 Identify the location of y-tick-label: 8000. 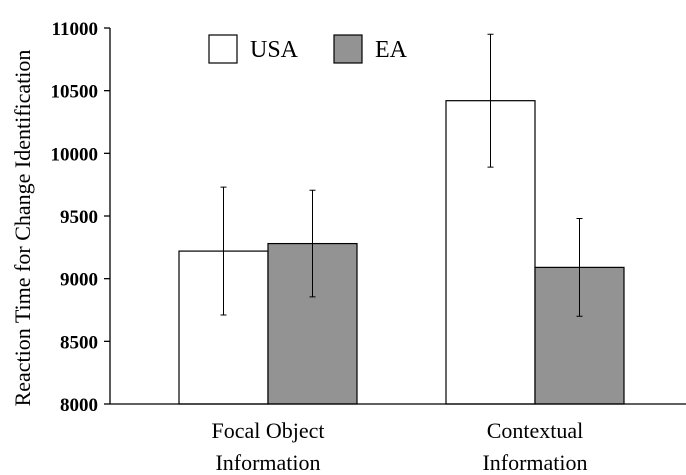
(79, 405).